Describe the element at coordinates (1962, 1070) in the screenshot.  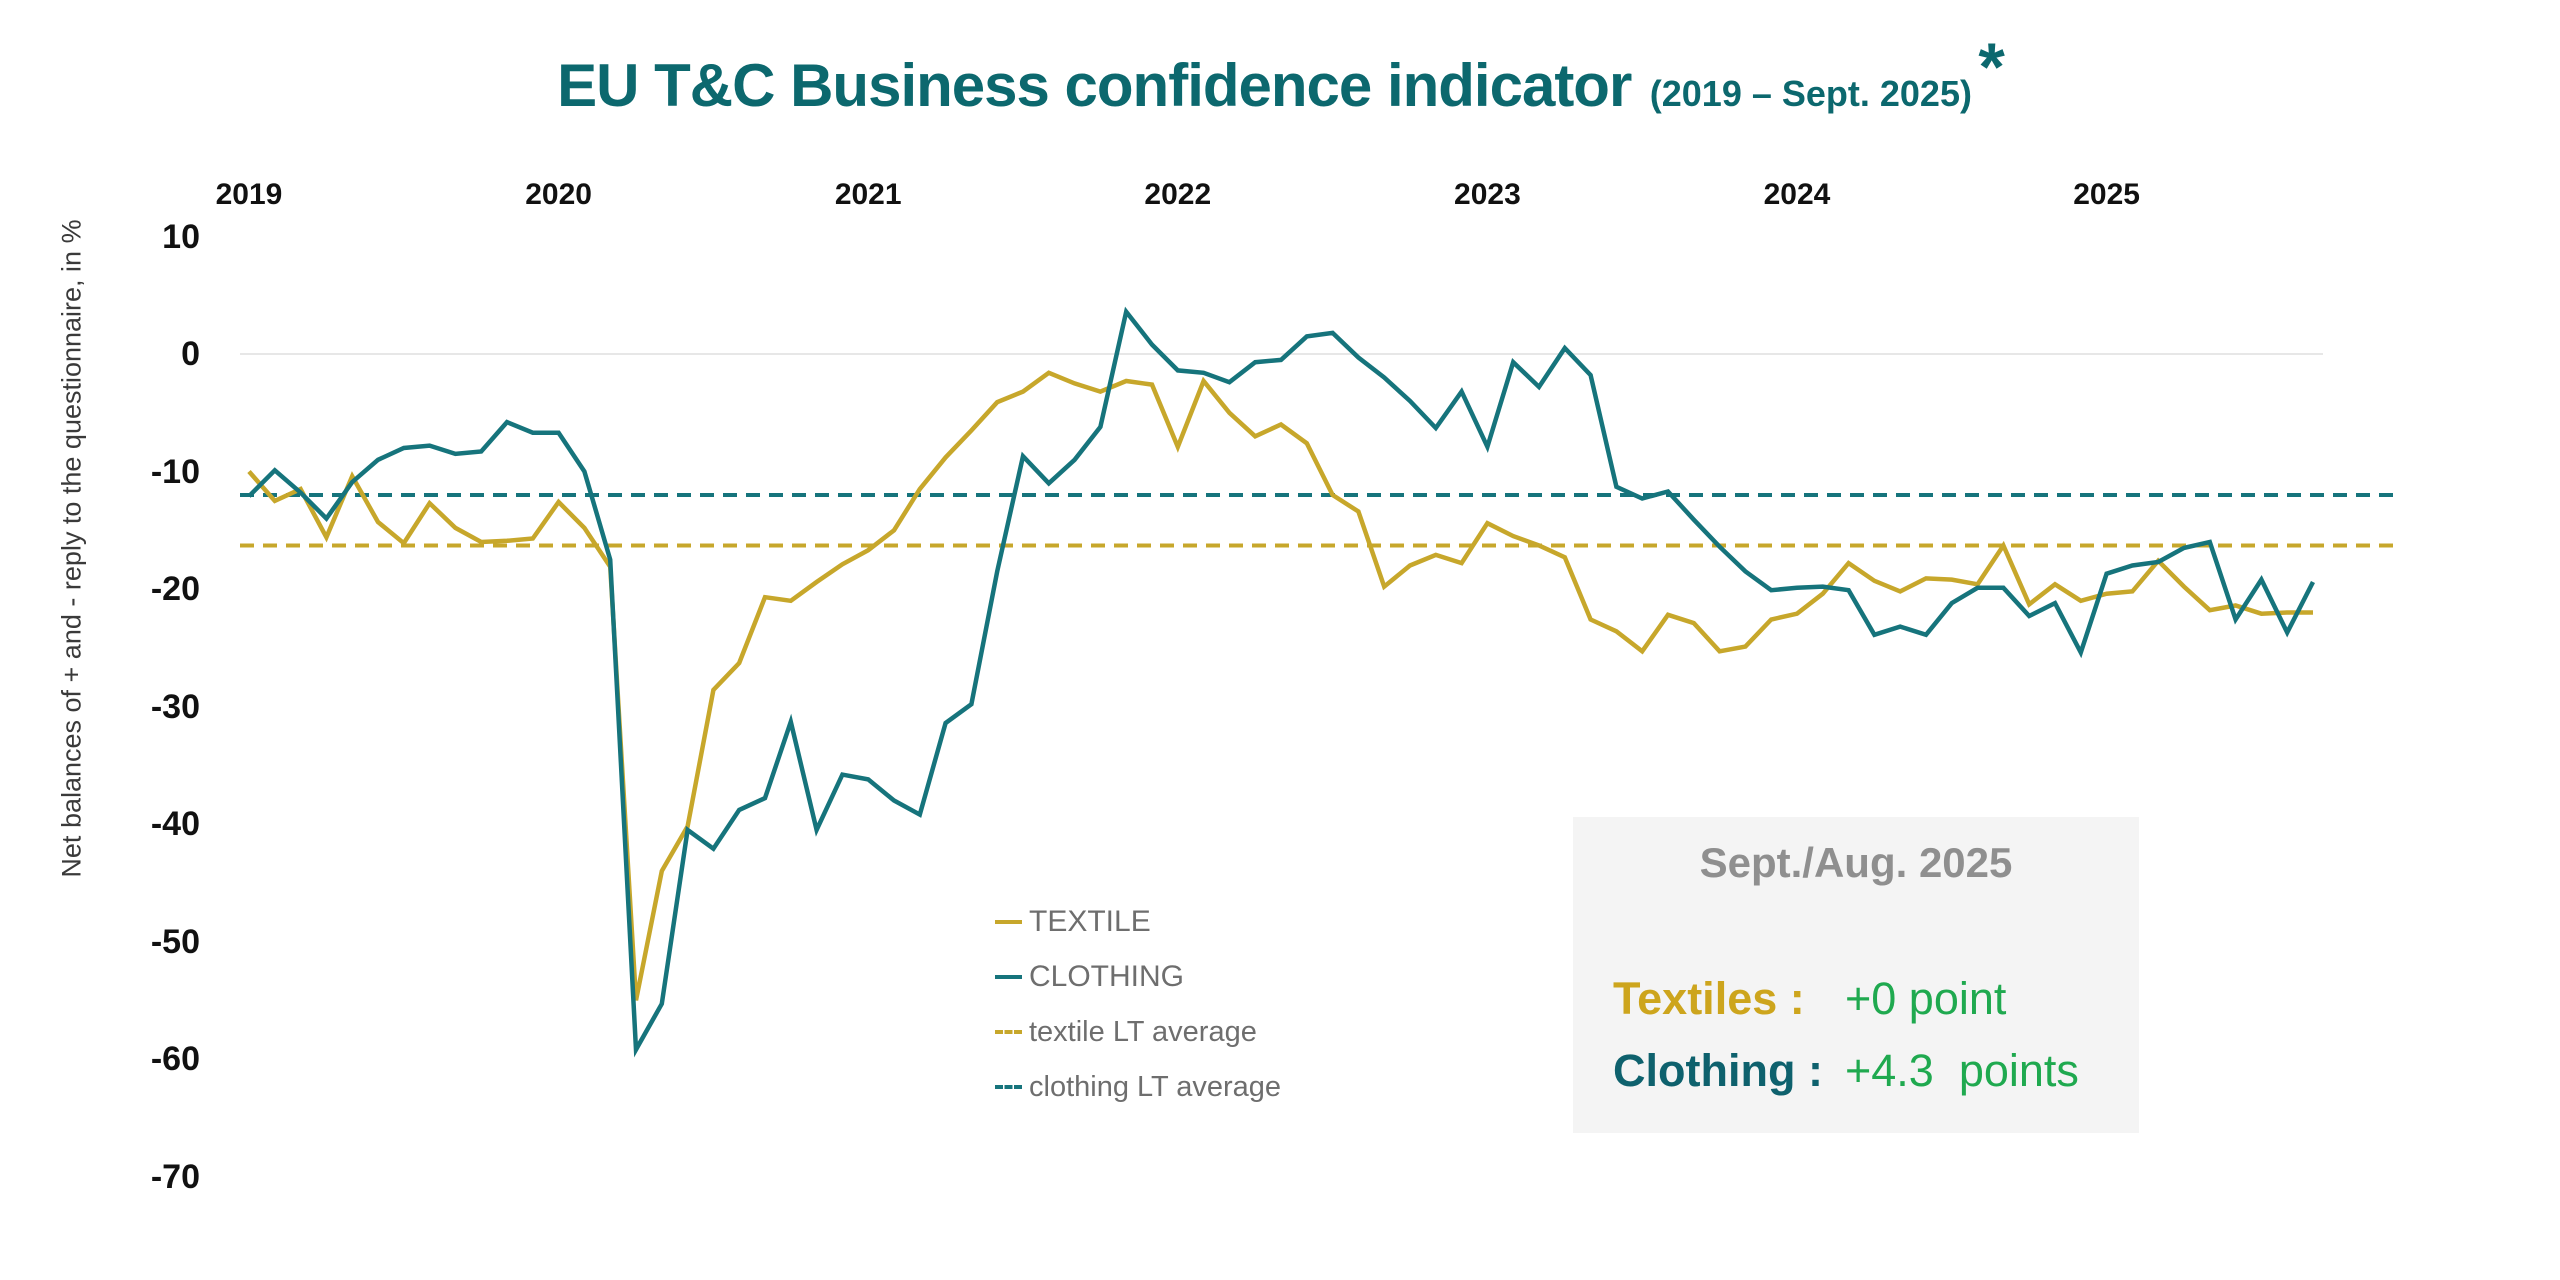
I see `clothing-change-value: +4.3 points` at that location.